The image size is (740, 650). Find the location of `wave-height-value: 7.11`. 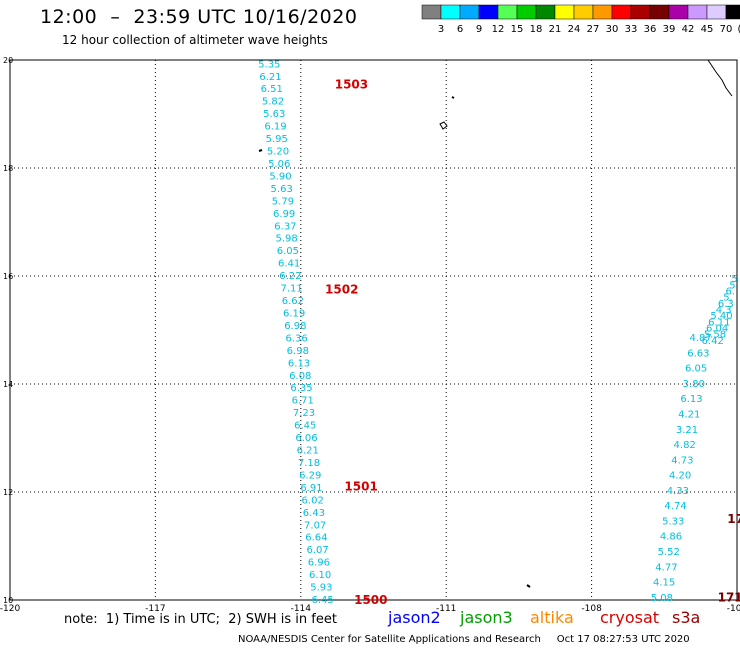

wave-height-value: 7.11 is located at coordinates (291, 289).